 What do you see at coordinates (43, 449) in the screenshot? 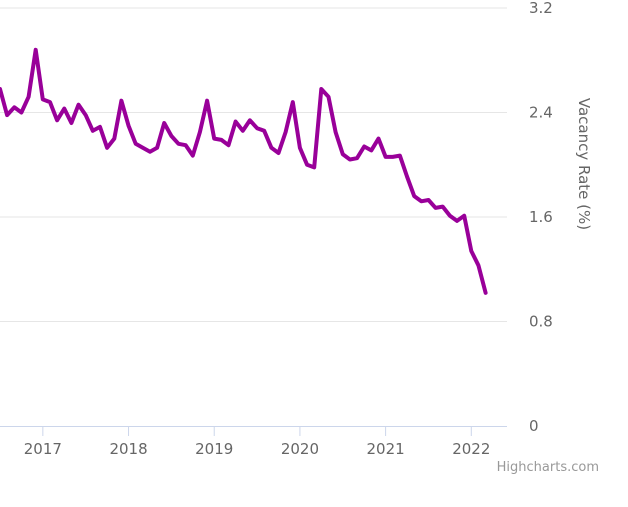
I see `x-tick-label: 2017` at bounding box center [43, 449].